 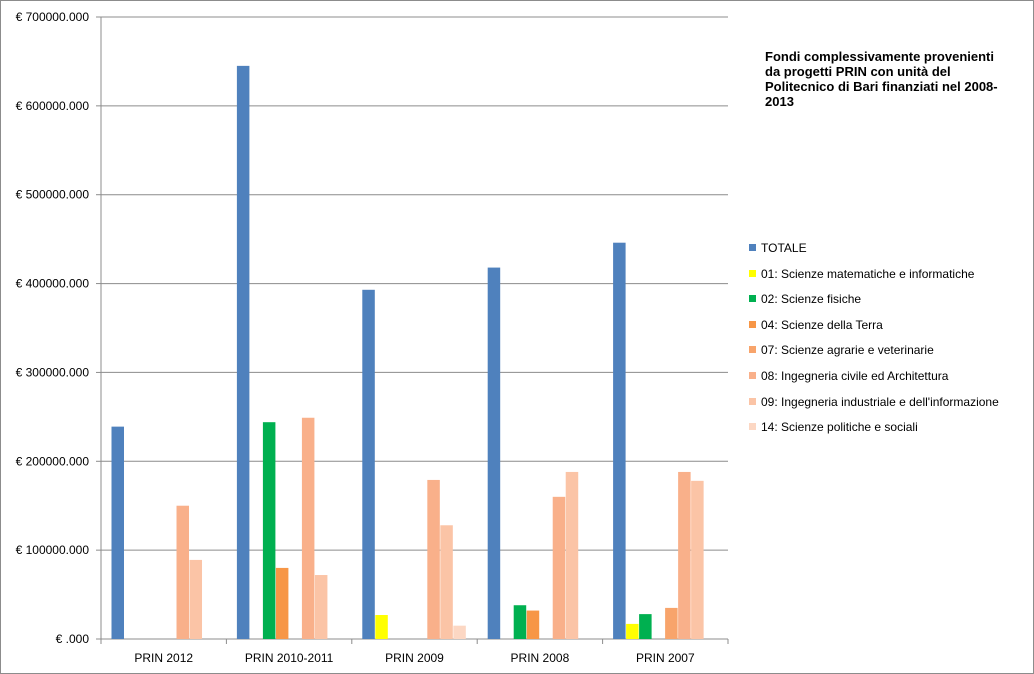 What do you see at coordinates (540, 658) in the screenshot?
I see `x-tick-label: PRIN 2008` at bounding box center [540, 658].